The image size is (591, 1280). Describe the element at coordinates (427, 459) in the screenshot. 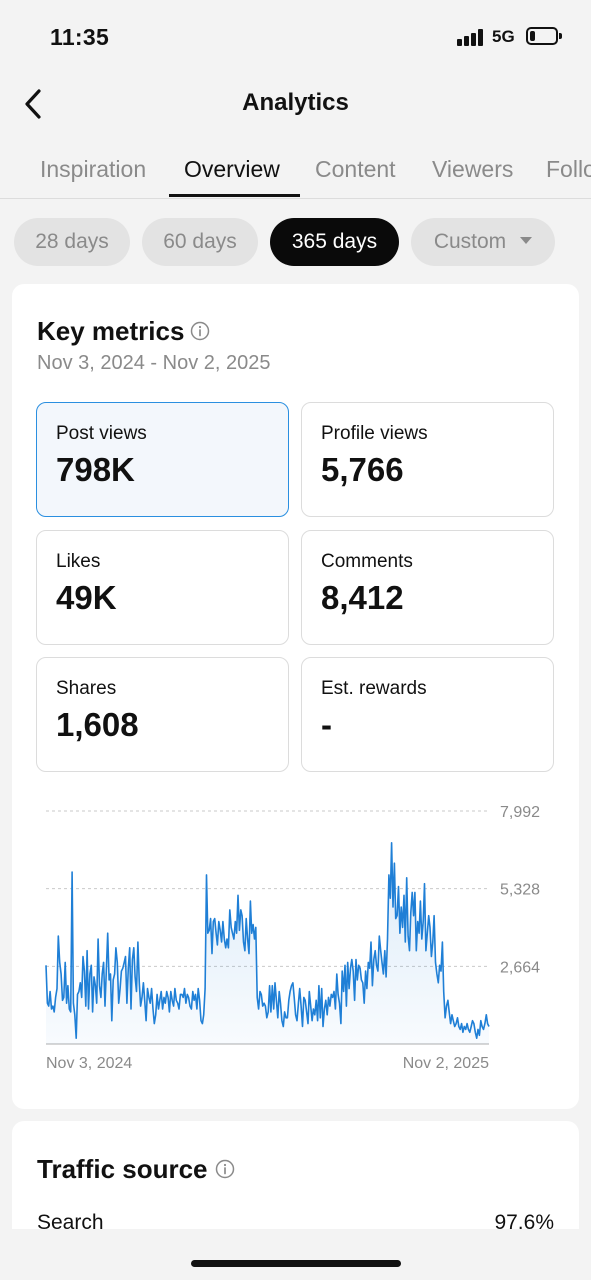

I see `metric-card-profile-views: Profile views 5,766` at that location.